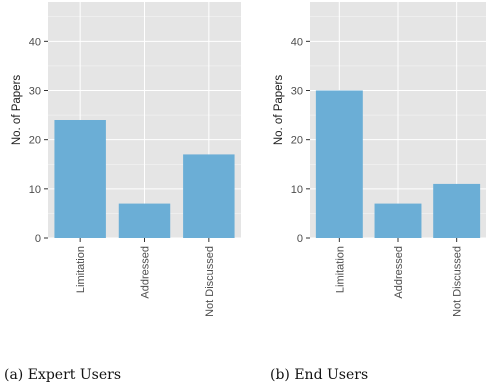 The height and width of the screenshot is (387, 486). What do you see at coordinates (297, 141) in the screenshot?
I see `chart-b-y-tick-label: 20` at bounding box center [297, 141].